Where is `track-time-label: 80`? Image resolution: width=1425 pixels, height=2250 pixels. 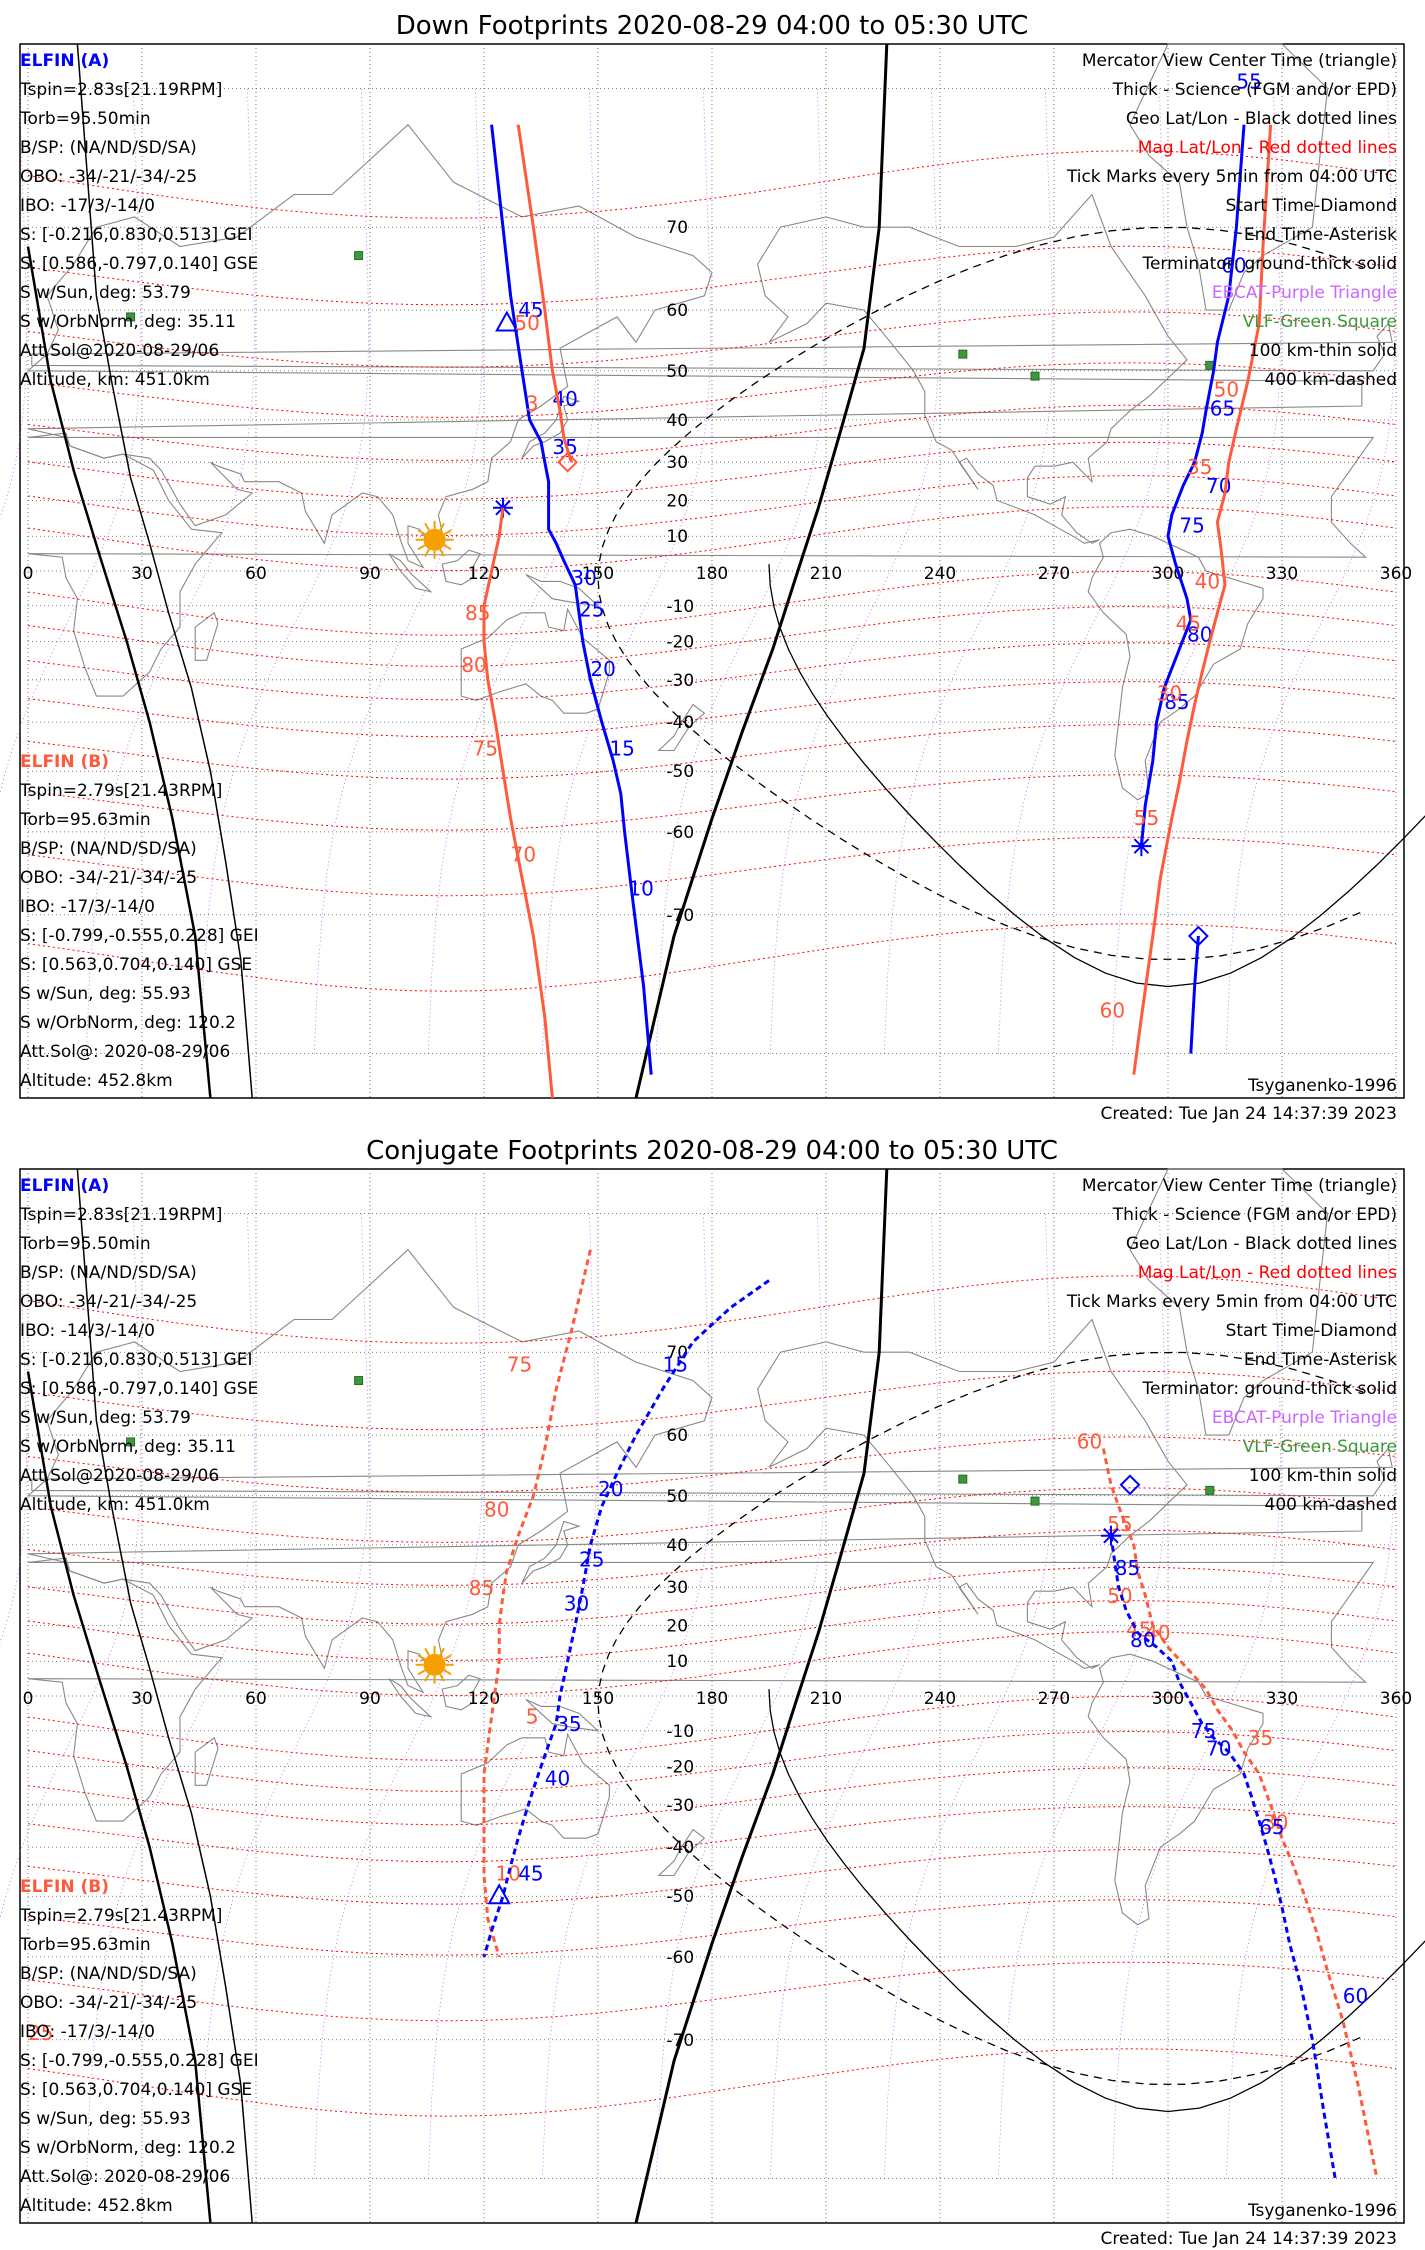
track-time-label: 80 is located at coordinates (496, 1509).